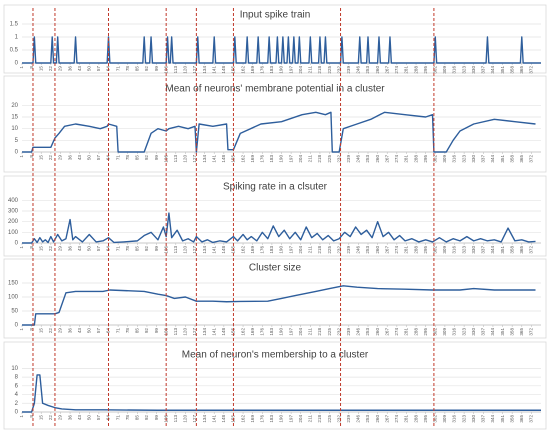  Describe the element at coordinates (213, 332) in the screenshot. I see `x-tick-label: 141` at that location.